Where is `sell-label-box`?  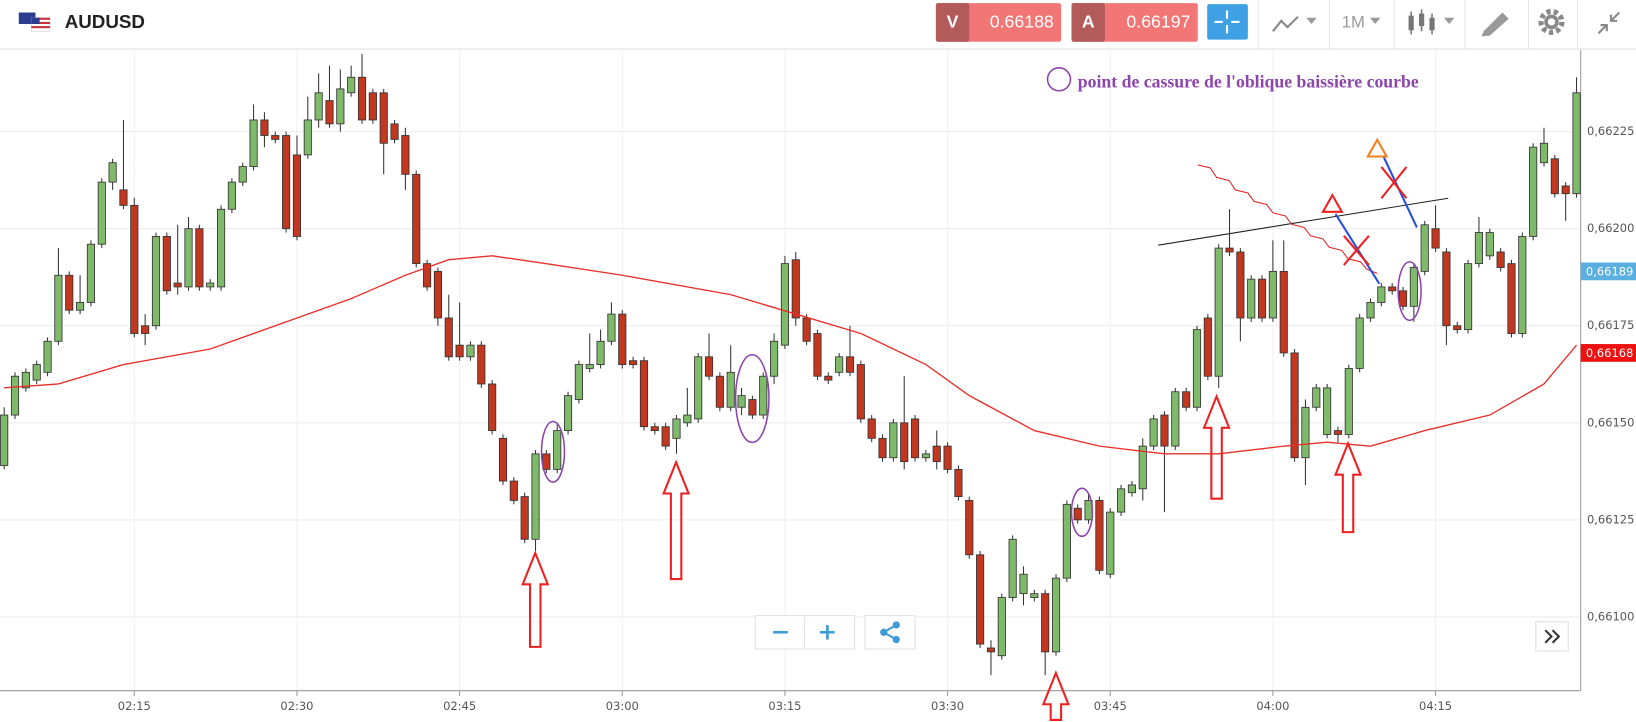
sell-label-box is located at coordinates (952, 22).